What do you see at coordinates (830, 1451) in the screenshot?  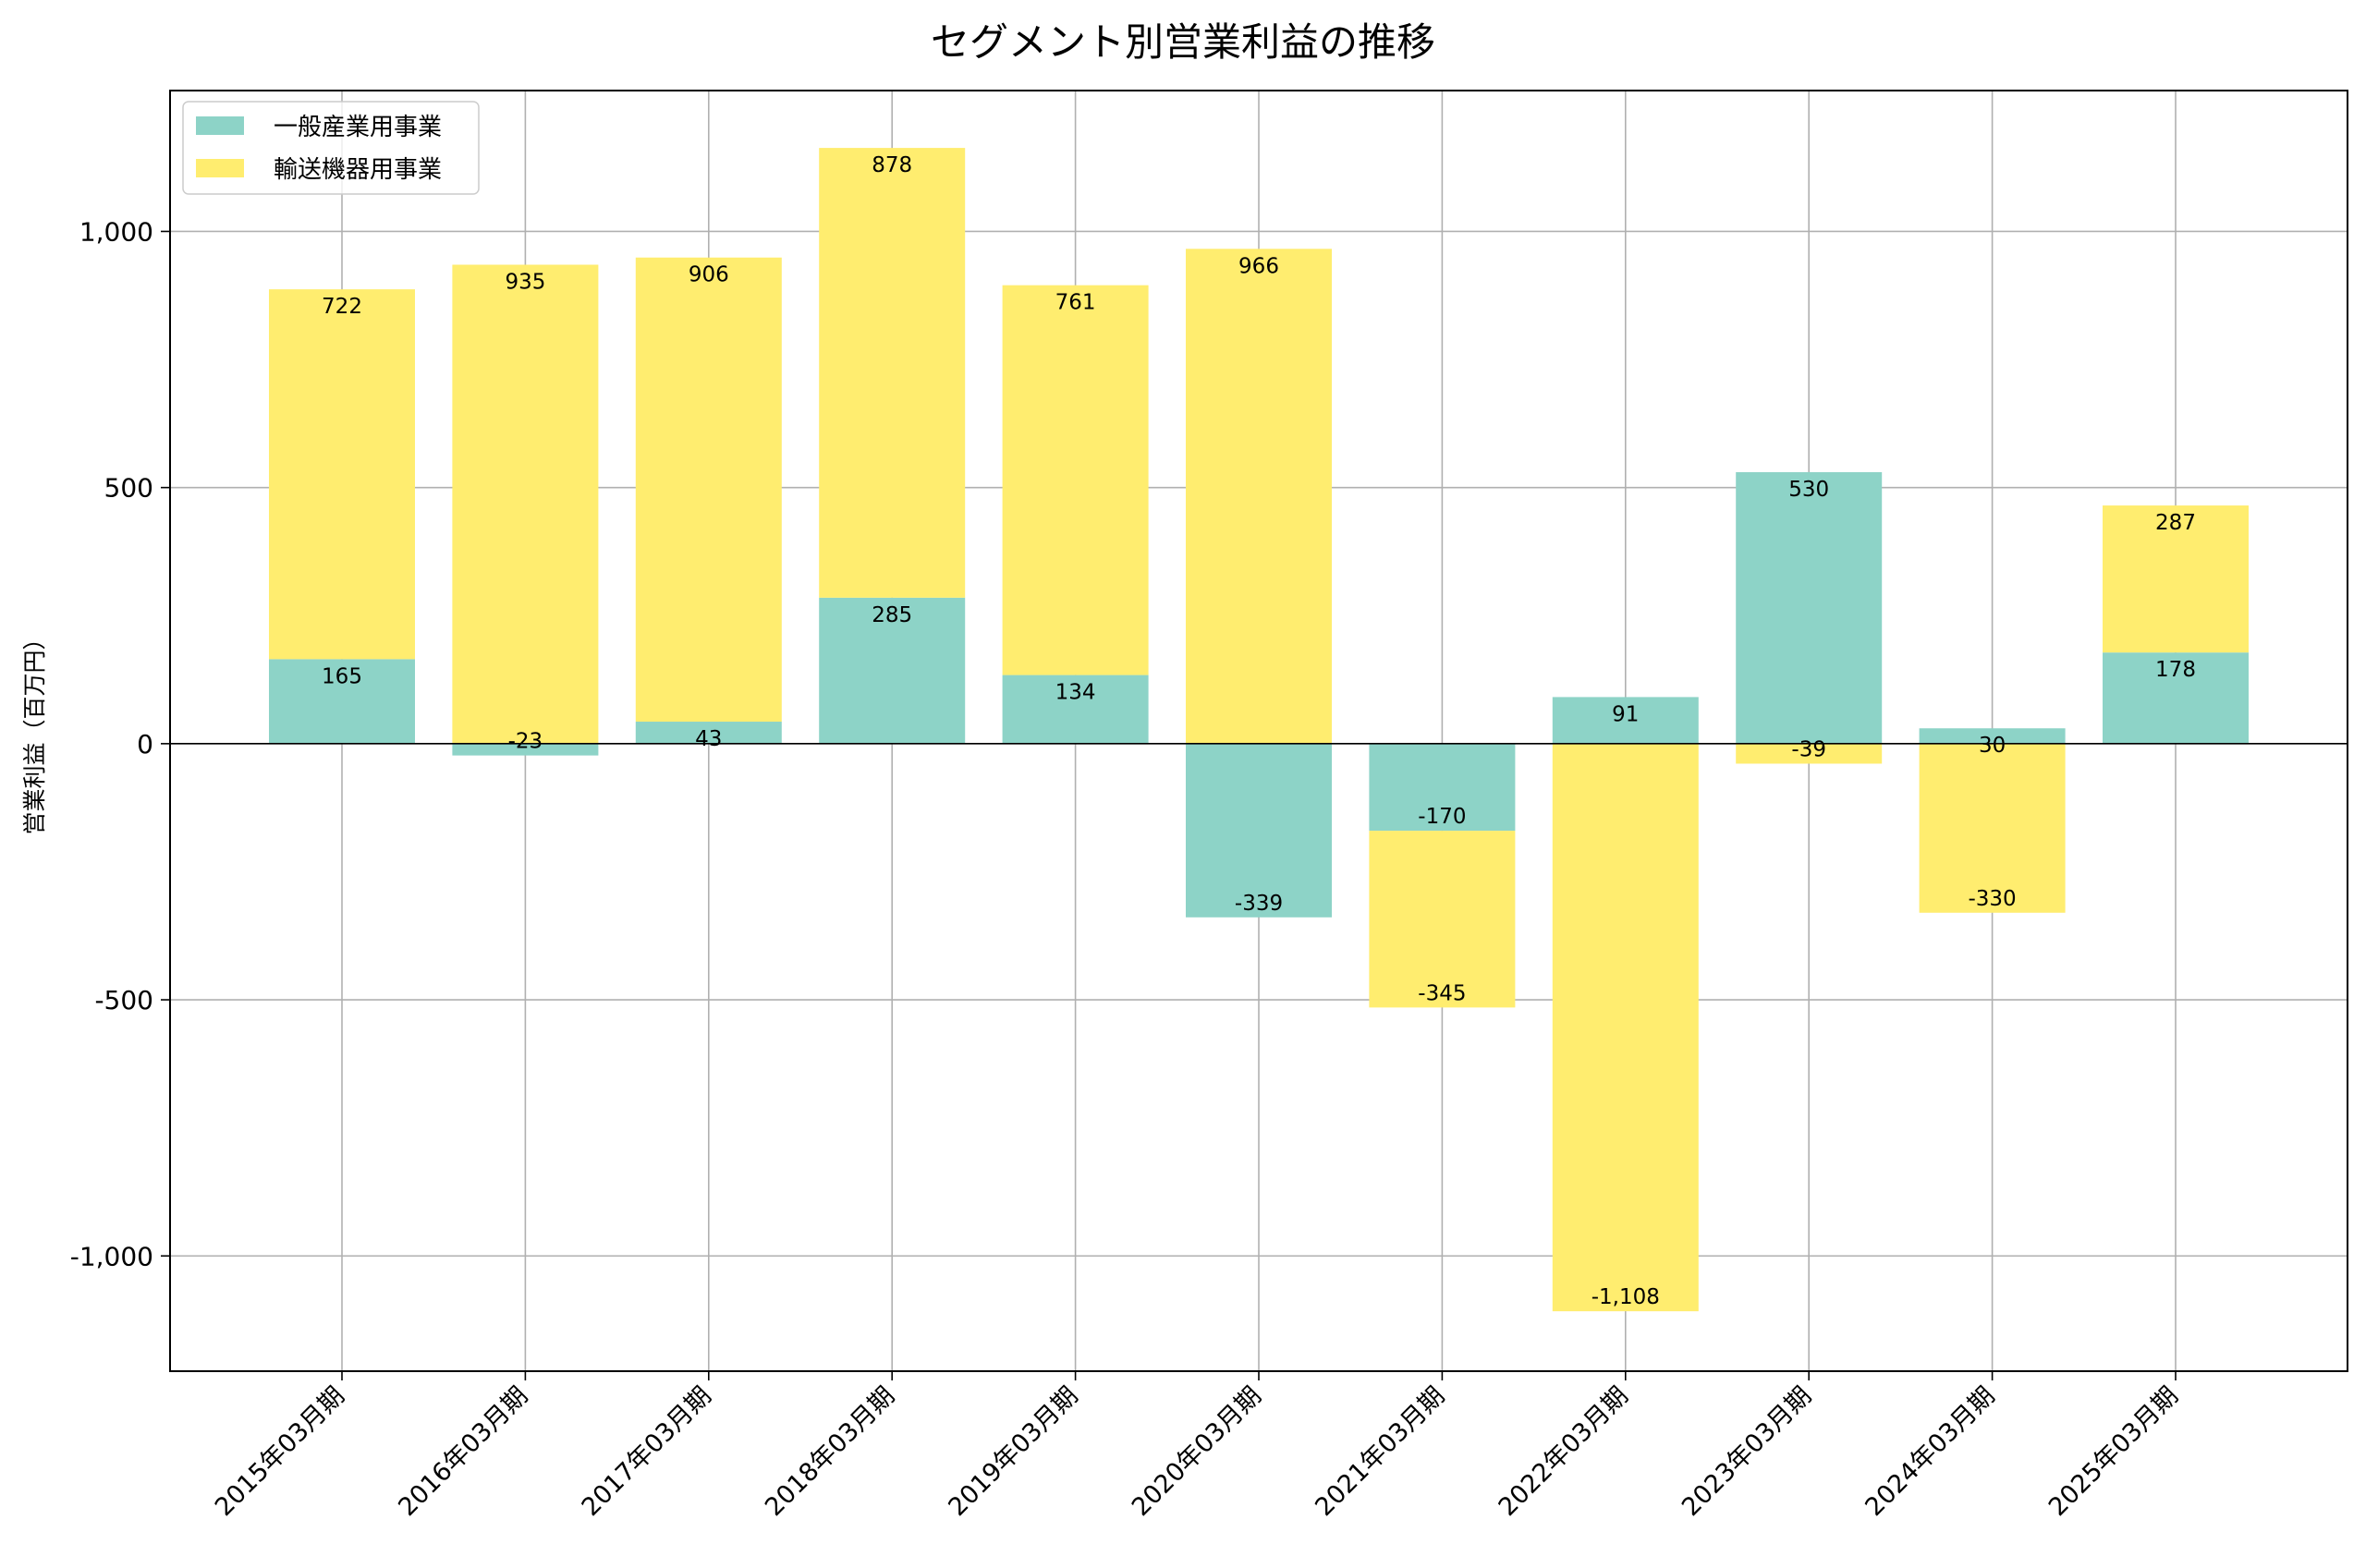 I see `x-tick-label: 2018年03月期` at bounding box center [830, 1451].